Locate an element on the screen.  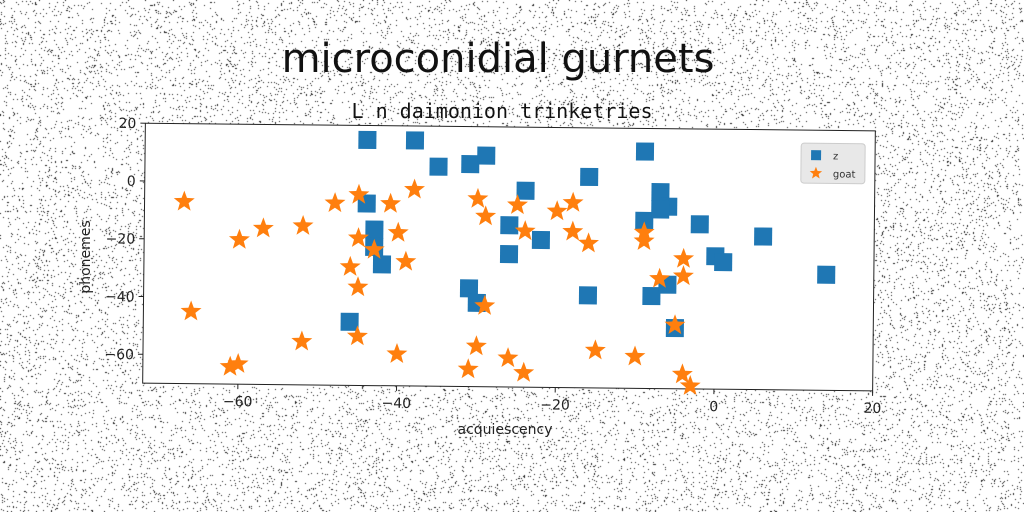
y-axis-label: phonemes is located at coordinates (86, 256).